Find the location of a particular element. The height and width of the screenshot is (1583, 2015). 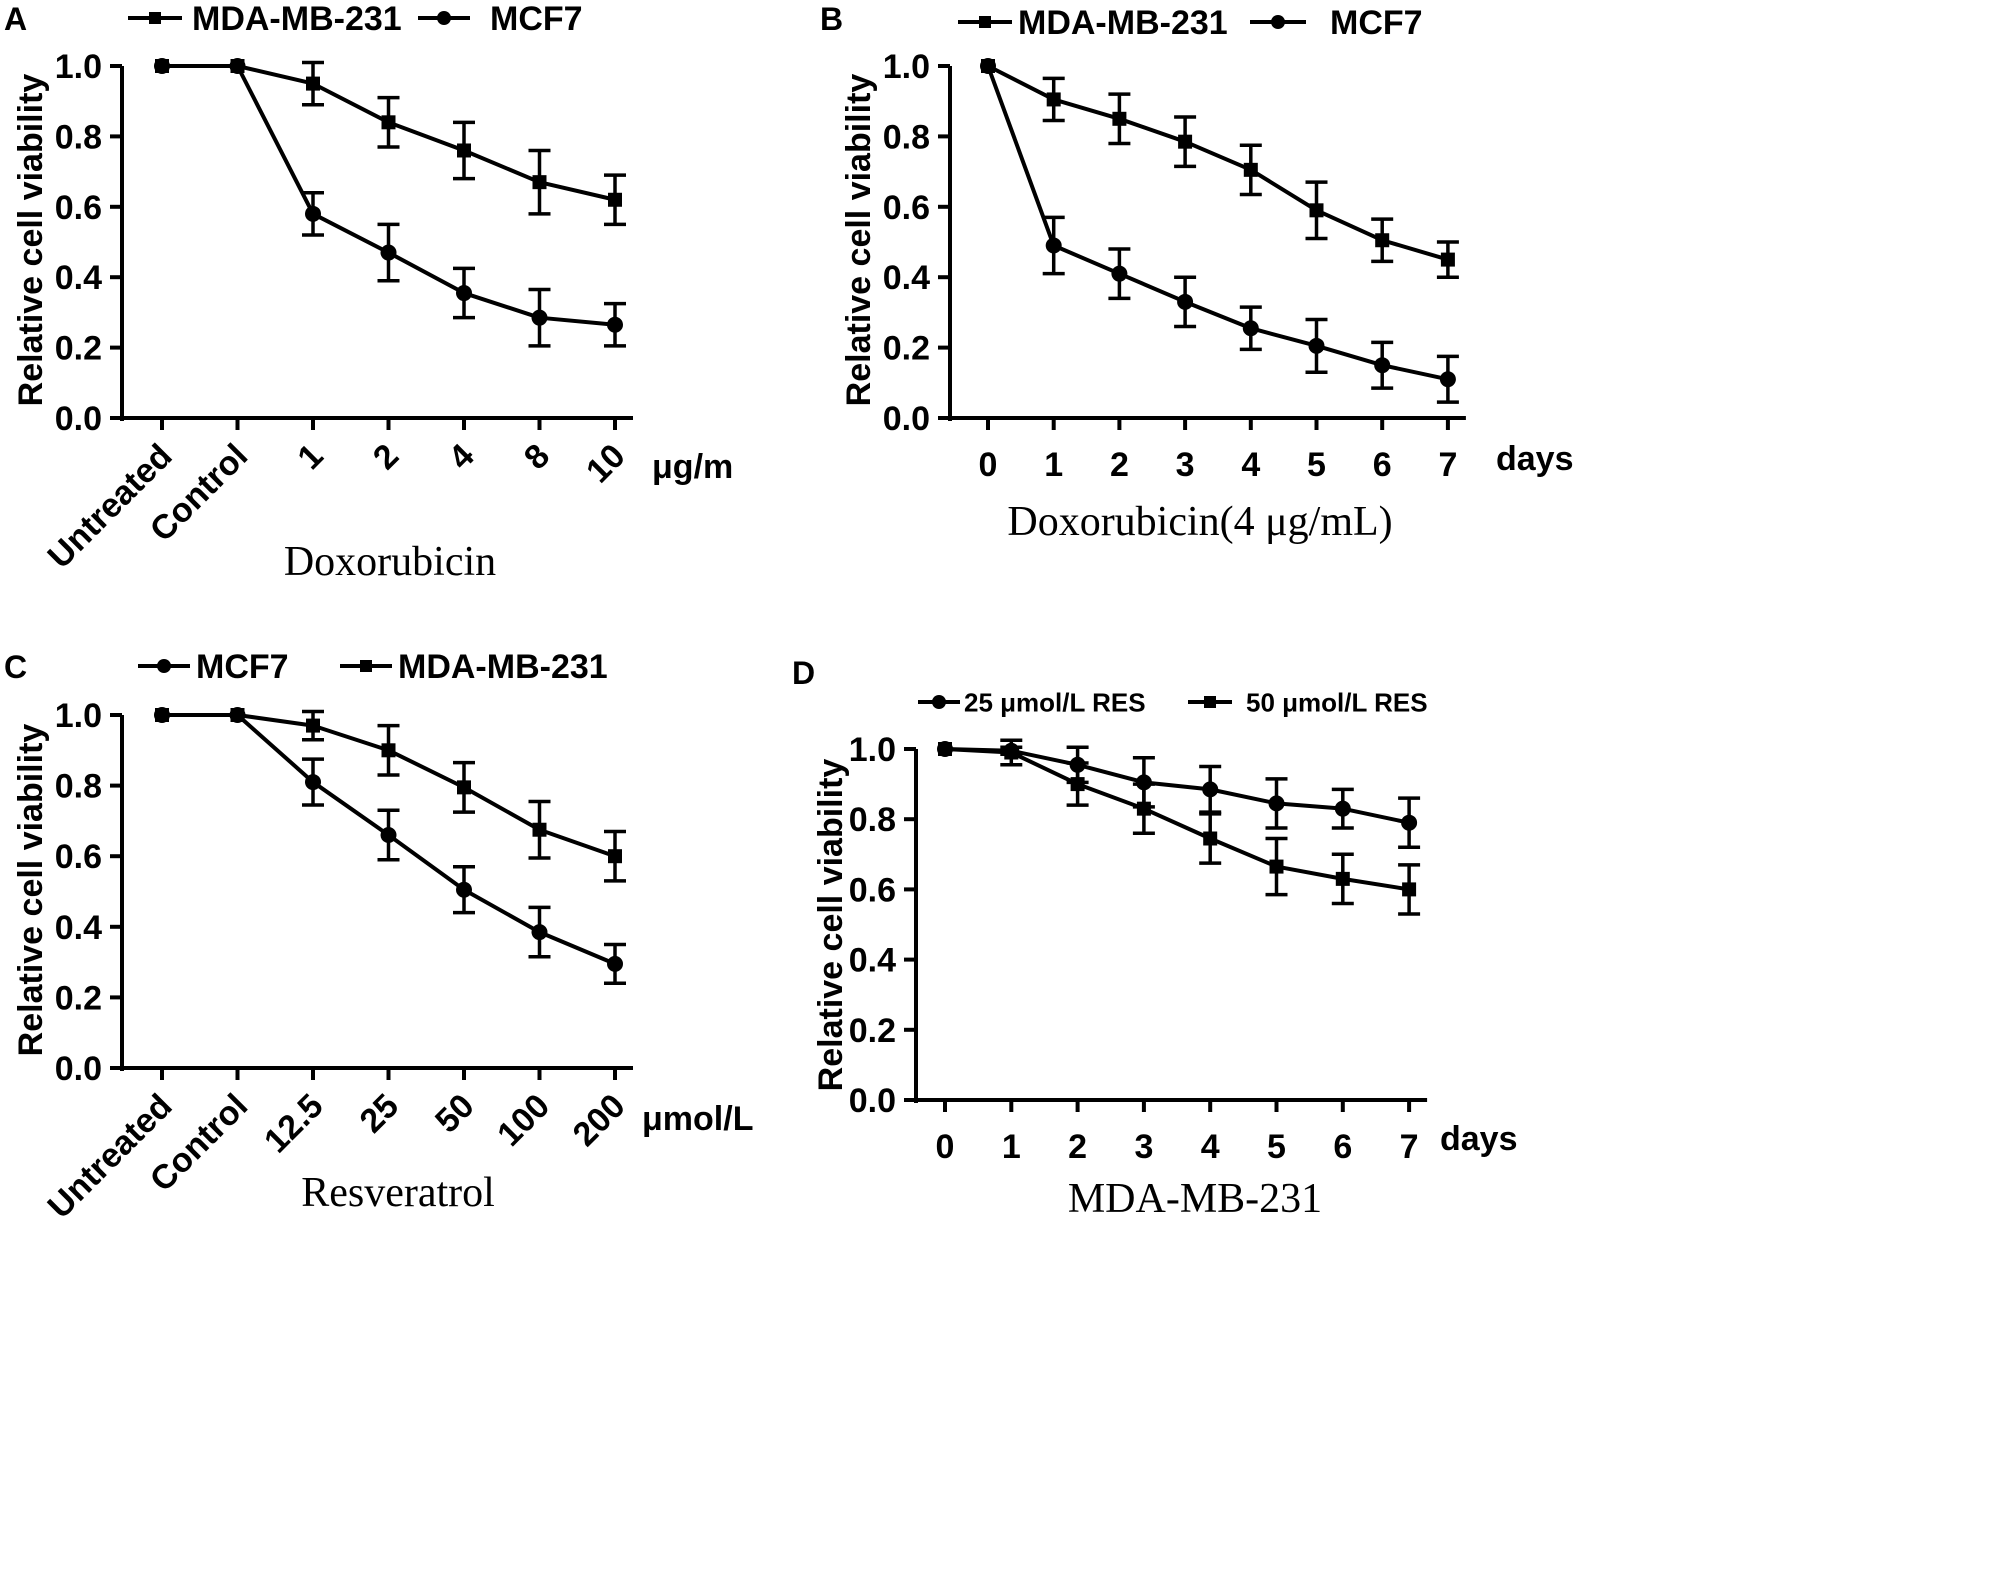

x-tick-label: 0 is located at coordinates (945, 1147).